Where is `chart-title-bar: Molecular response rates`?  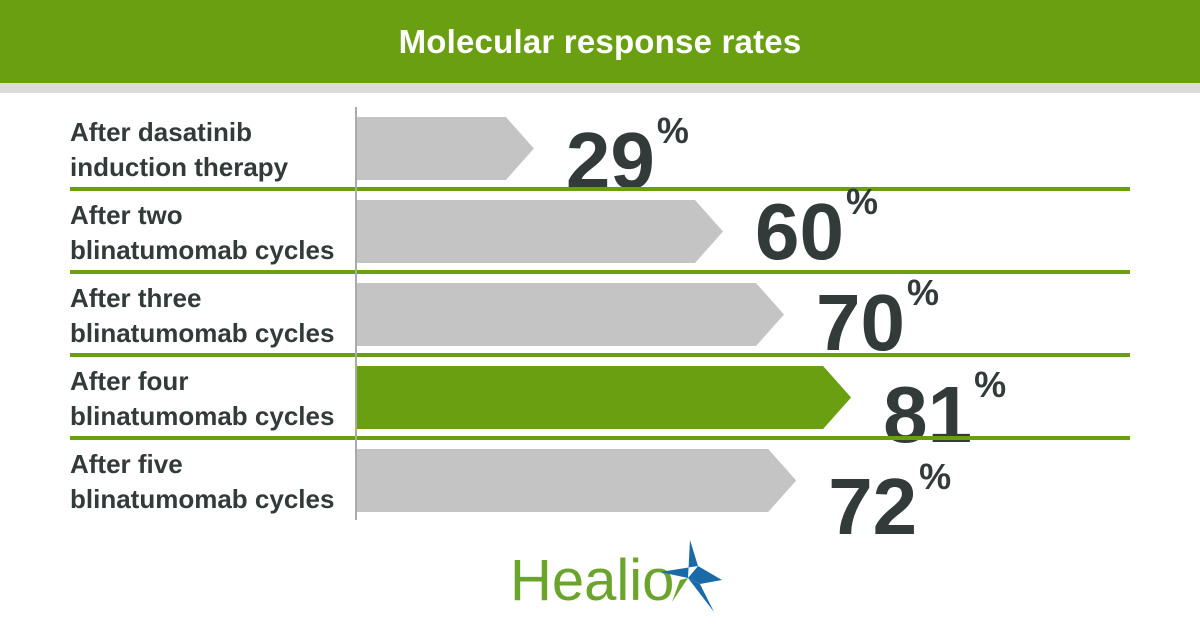 chart-title-bar: Molecular response rates is located at coordinates (600, 41).